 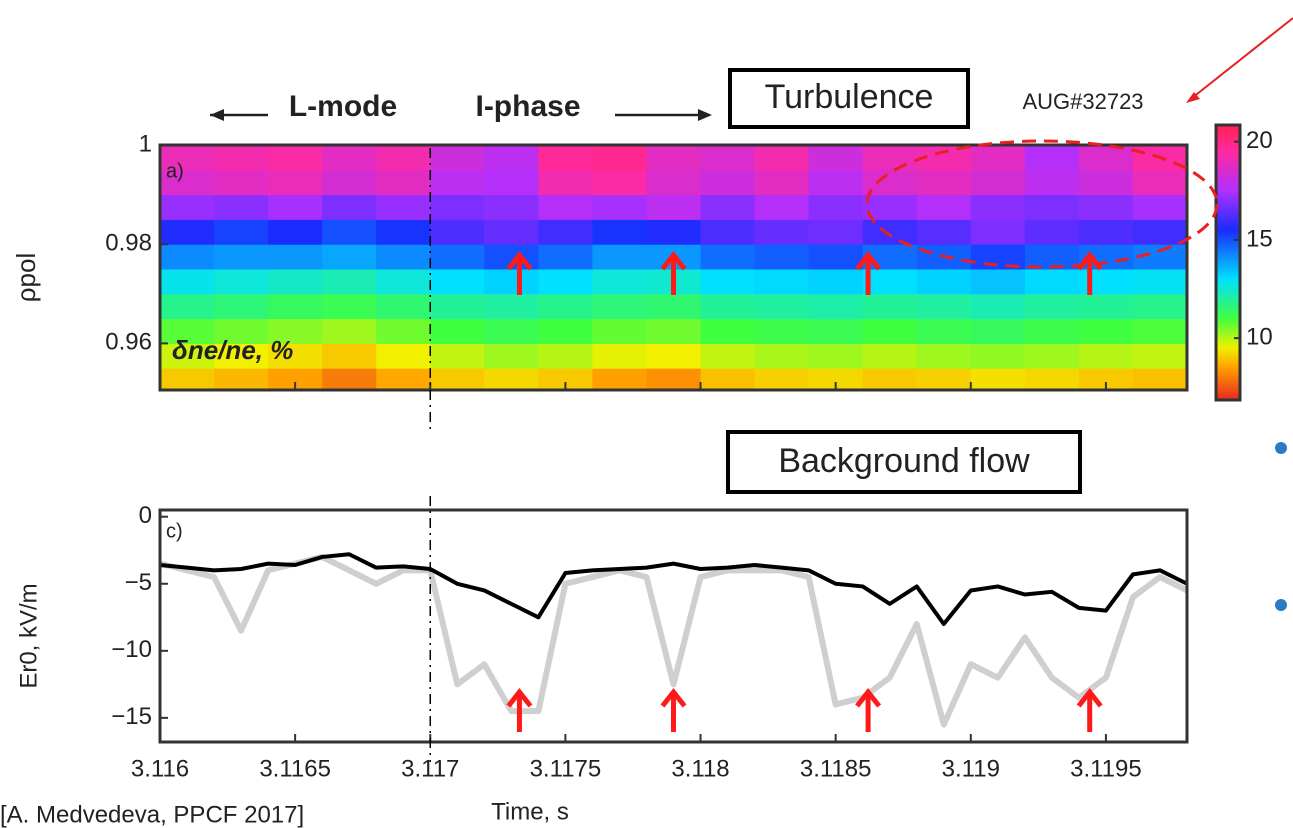 What do you see at coordinates (904, 461) in the screenshot?
I see `flow-text: Background flow` at bounding box center [904, 461].